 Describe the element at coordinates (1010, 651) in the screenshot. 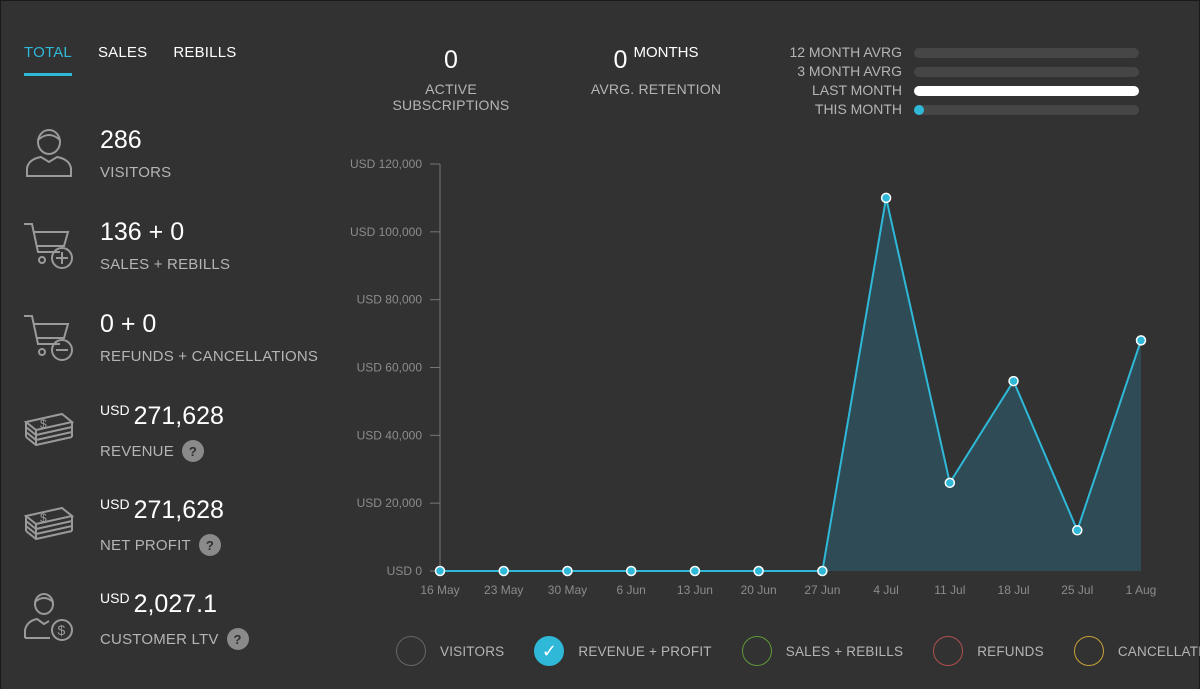

I see `legend-refunds-label: REFUNDS` at that location.